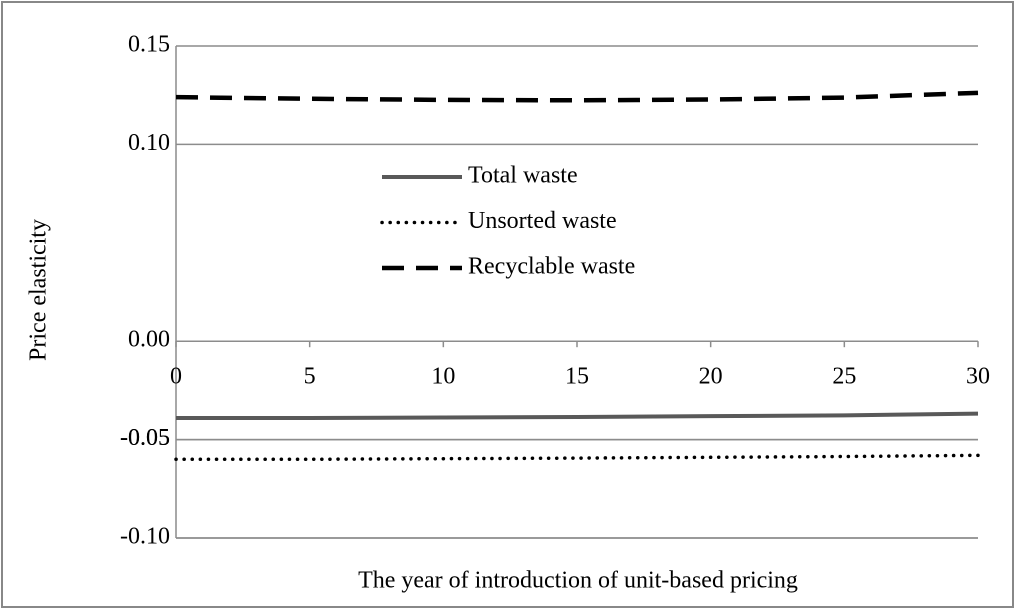 The height and width of the screenshot is (610, 1016). What do you see at coordinates (577, 377) in the screenshot?
I see `x-tick-label: 15` at bounding box center [577, 377].